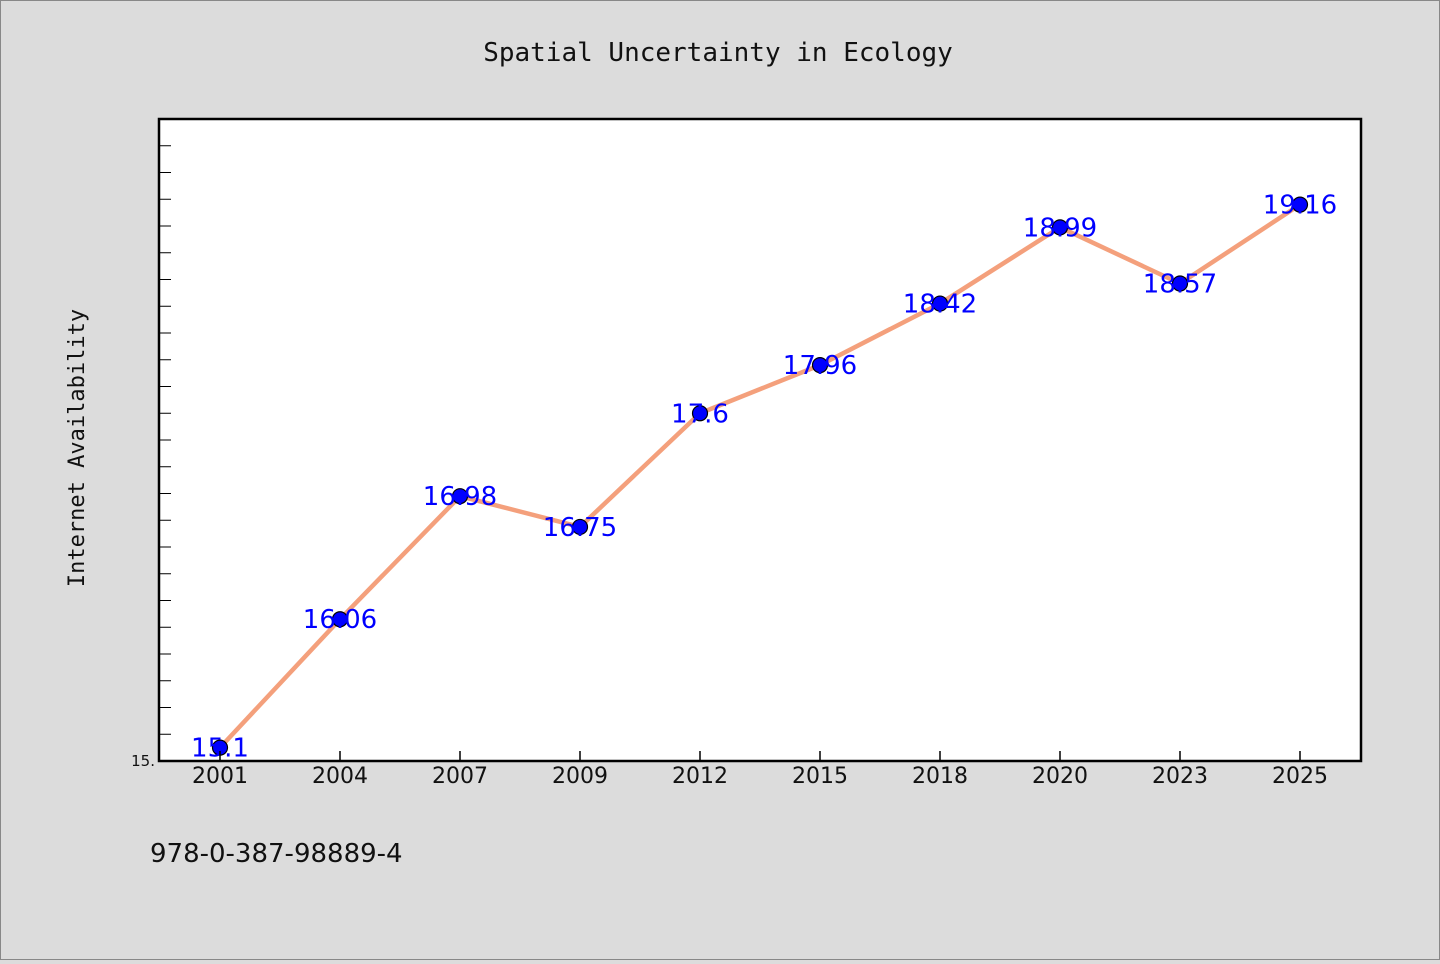 The width and height of the screenshot is (1440, 964). Describe the element at coordinates (760, 770) in the screenshot. I see `x-axis-ticks: 2001 2004 2007 2009 2012 2015 2018 2020 2023 2025` at that location.